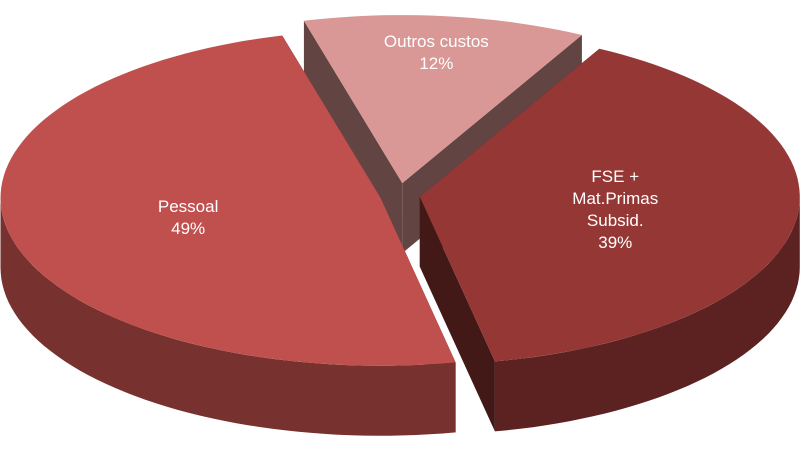 This screenshot has width=802, height=468. Describe the element at coordinates (457, 314) in the screenshot. I see `slice-wall` at that location.